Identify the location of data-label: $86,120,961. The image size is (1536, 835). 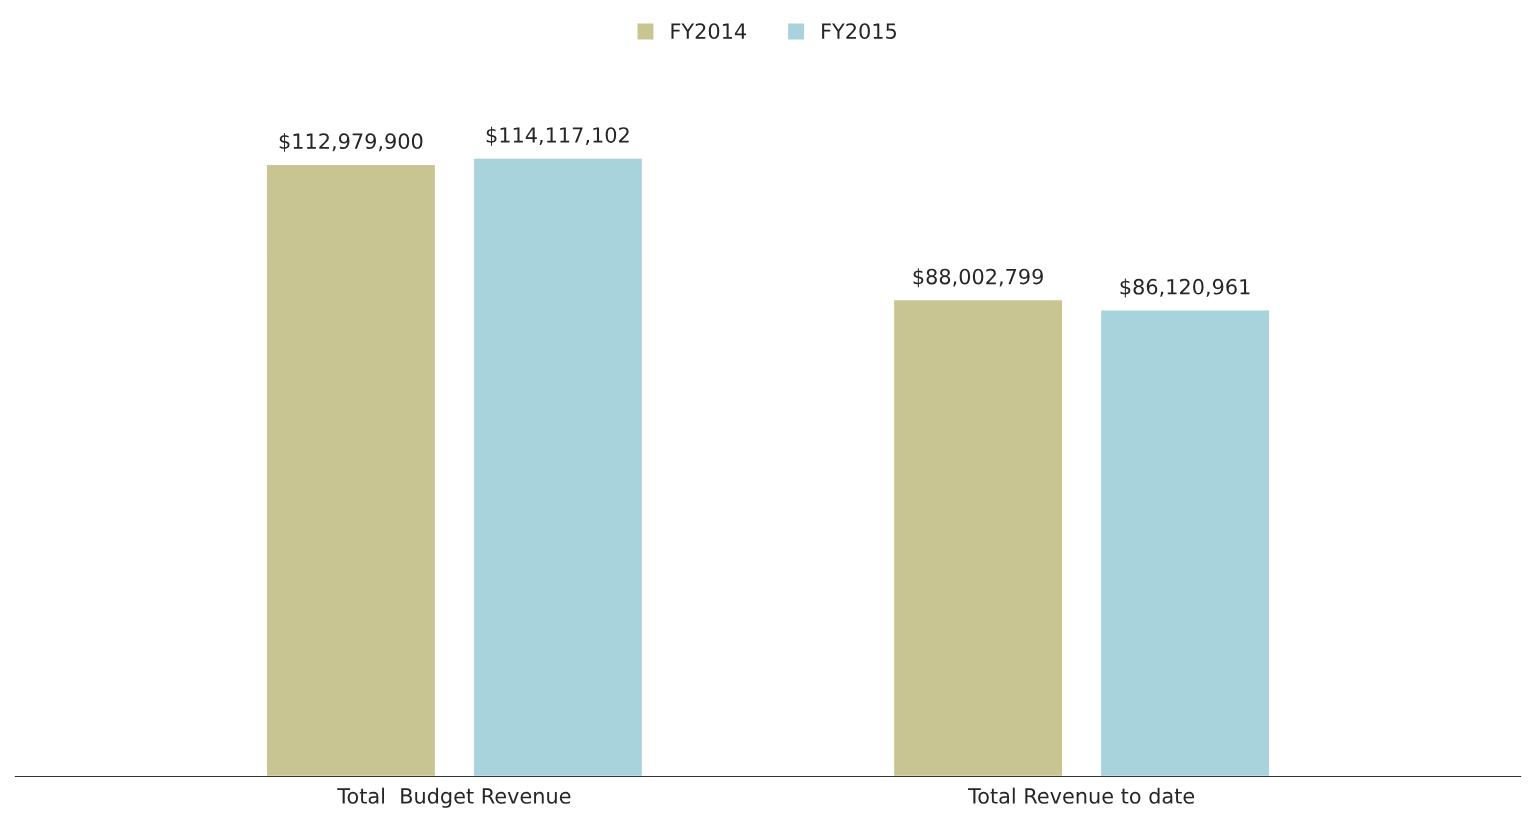
(1185, 288).